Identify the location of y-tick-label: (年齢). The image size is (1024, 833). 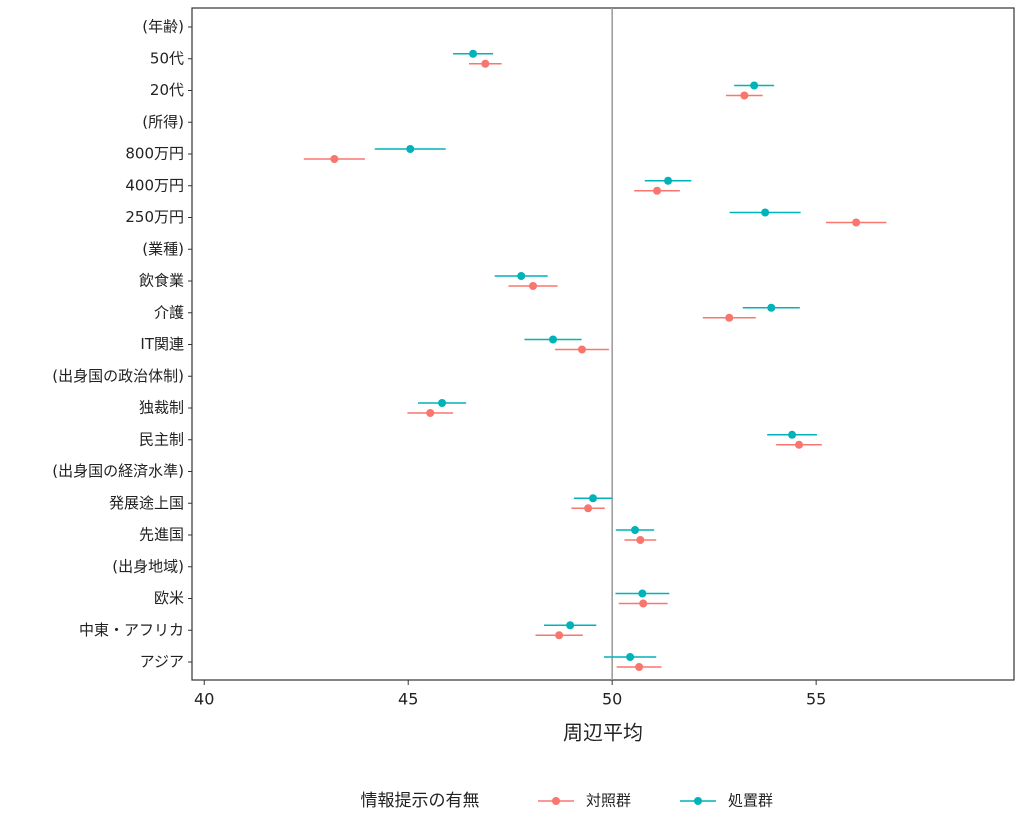
(163, 27).